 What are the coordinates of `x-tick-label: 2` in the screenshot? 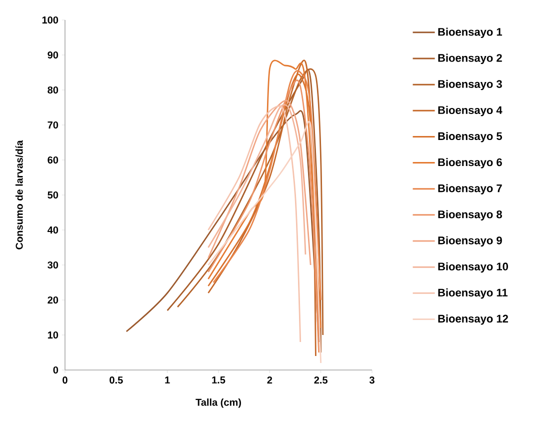 It's located at (269, 380).